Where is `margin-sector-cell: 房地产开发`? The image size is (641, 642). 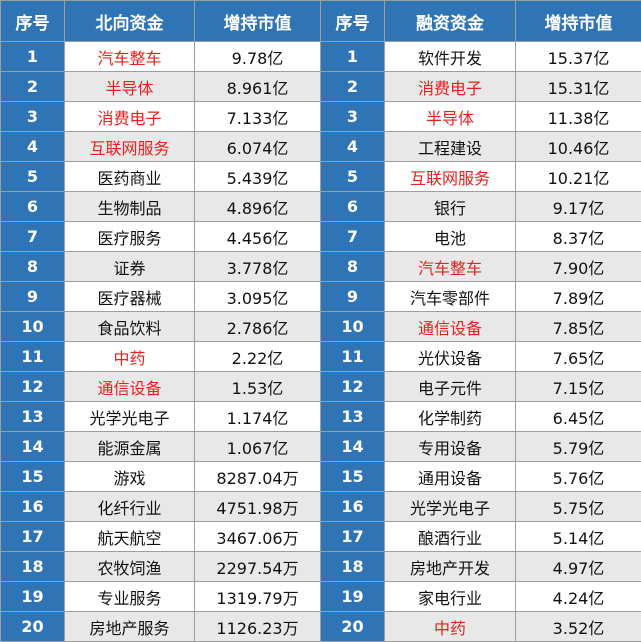
margin-sector-cell: 房地产开发 is located at coordinates (450, 567).